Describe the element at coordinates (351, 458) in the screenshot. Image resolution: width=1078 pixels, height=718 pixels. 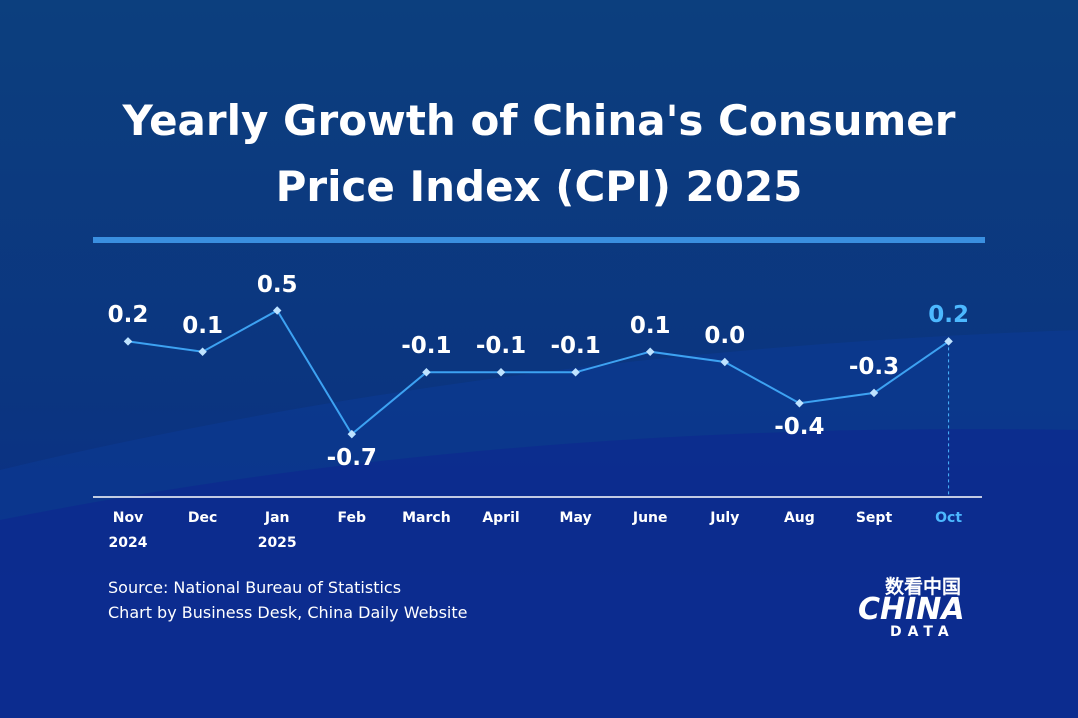
I see `value-label: -0.7` at that location.